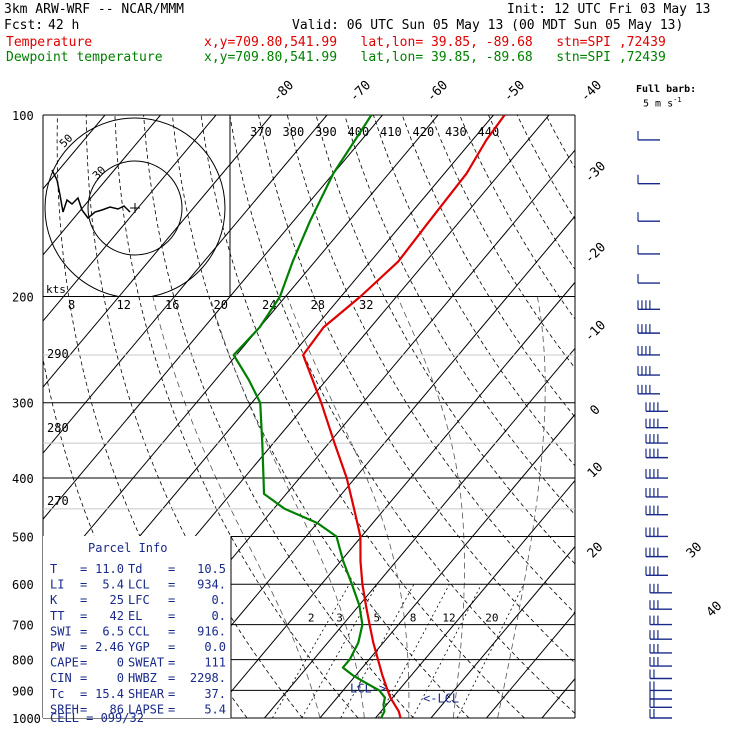  What do you see at coordinates (23, 691) in the screenshot?
I see `pressure-tick-label: 900` at bounding box center [23, 691].